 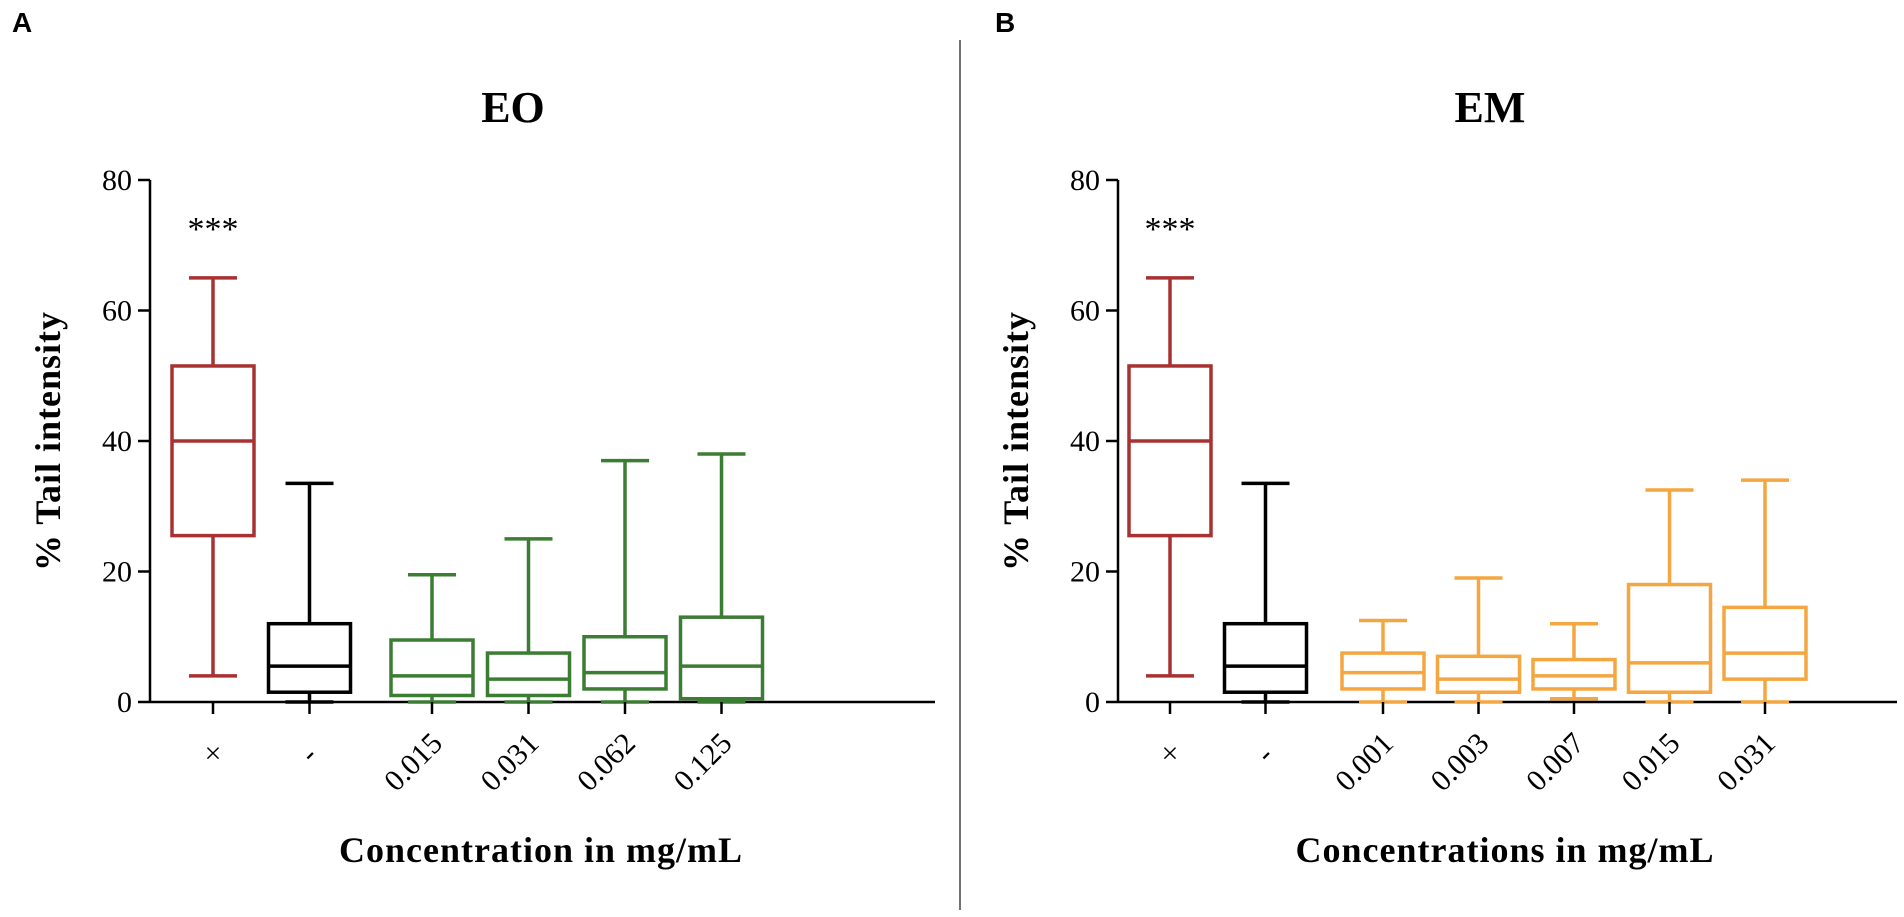 I want to click on chart-title: EO, so click(x=513, y=107).